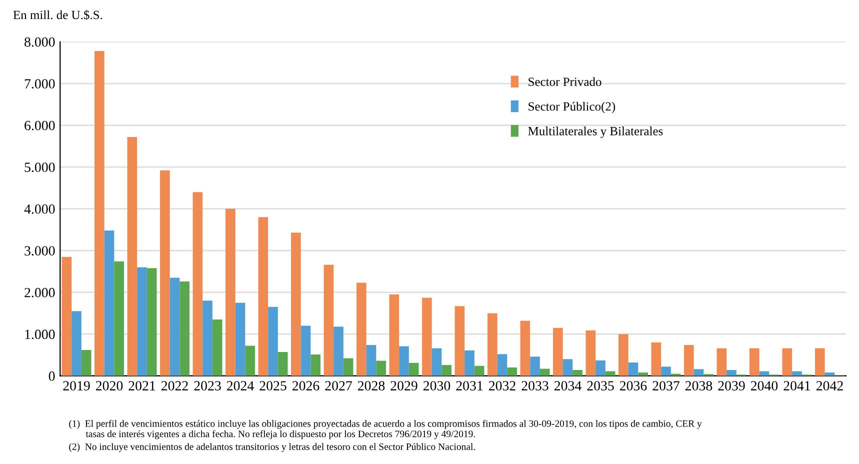 The height and width of the screenshot is (464, 859). Describe the element at coordinates (57, 15) in the screenshot. I see `y-axis-title: En mill. de U.$.S.` at that location.